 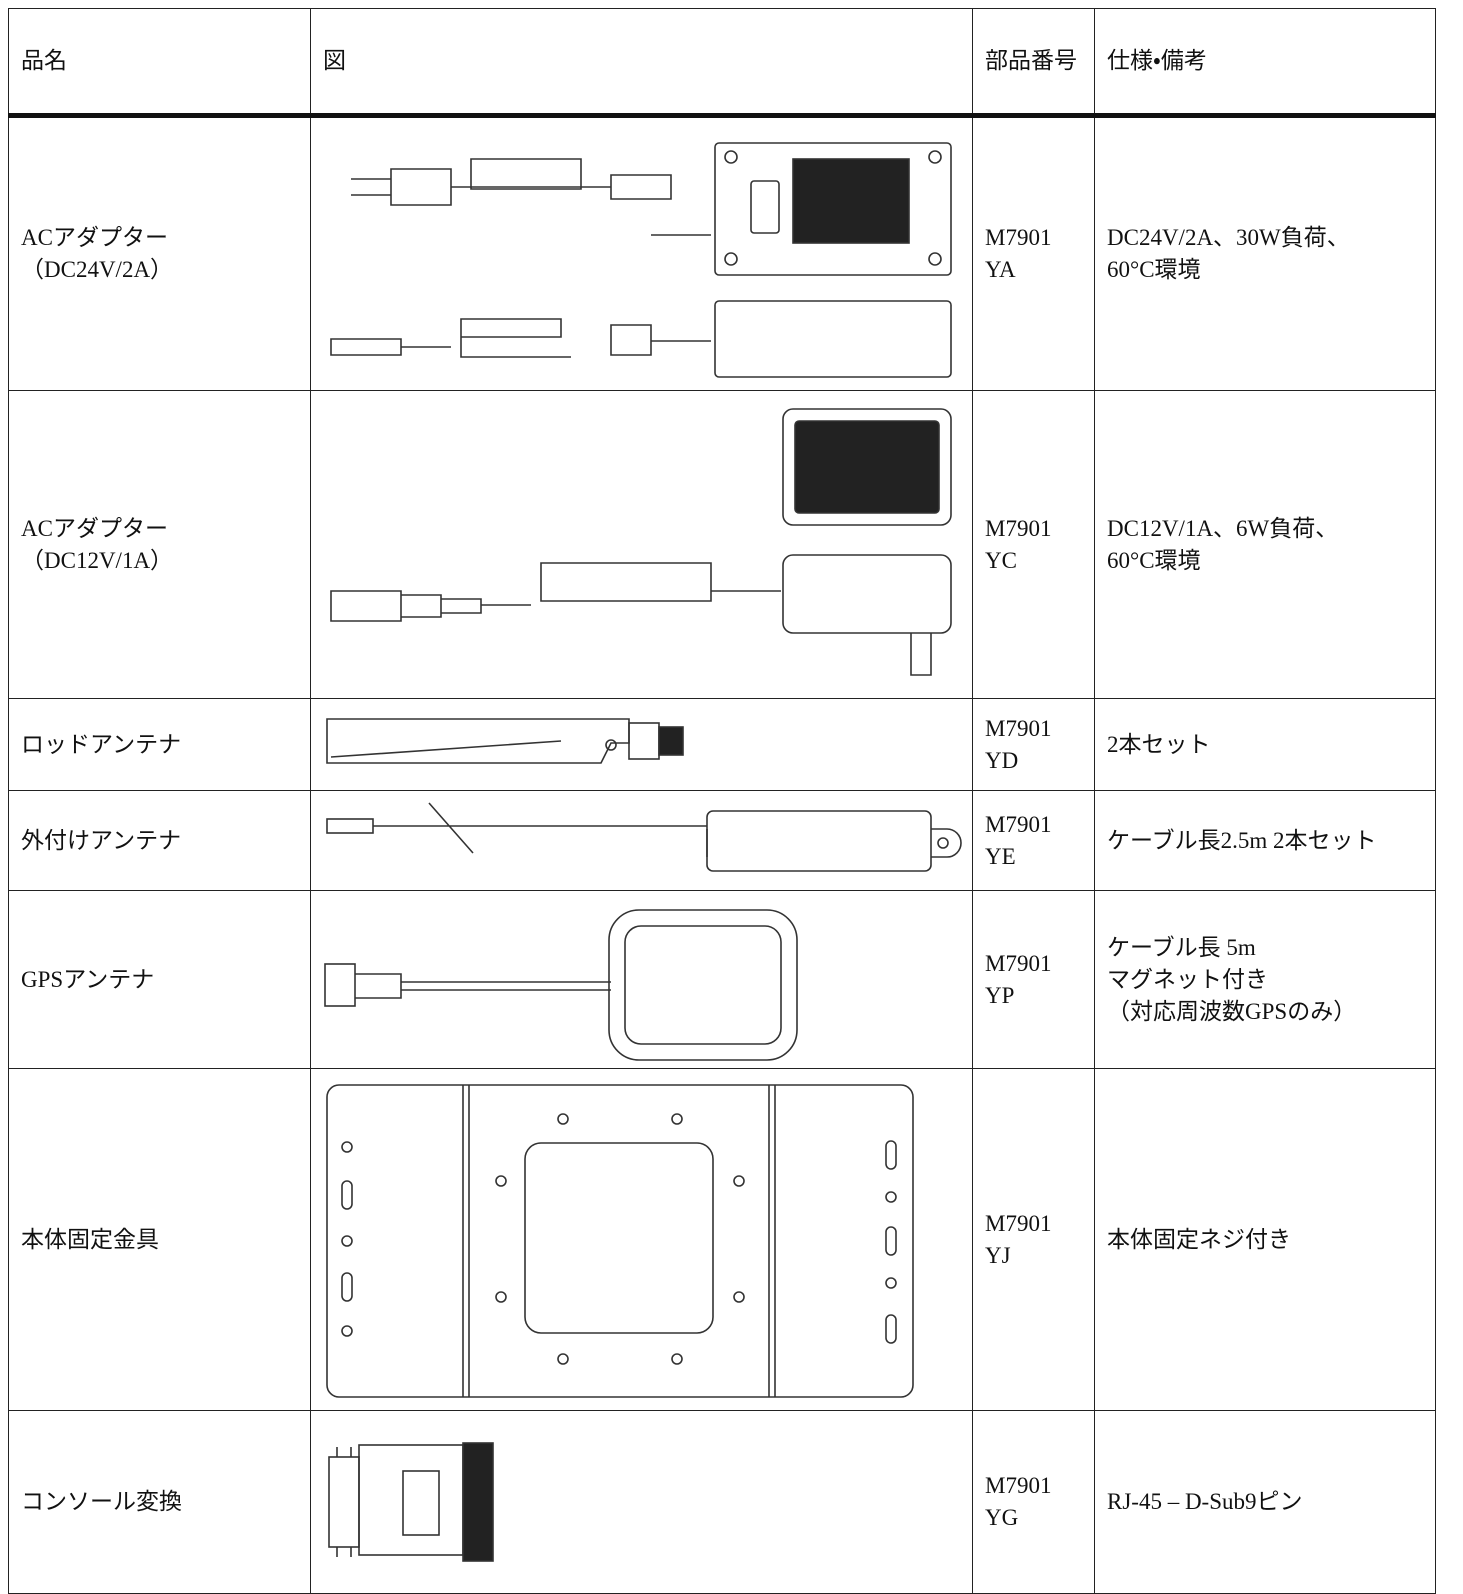 What do you see at coordinates (1181, 947) in the screenshot?
I see `spec: ケーブル長 5m` at bounding box center [1181, 947].